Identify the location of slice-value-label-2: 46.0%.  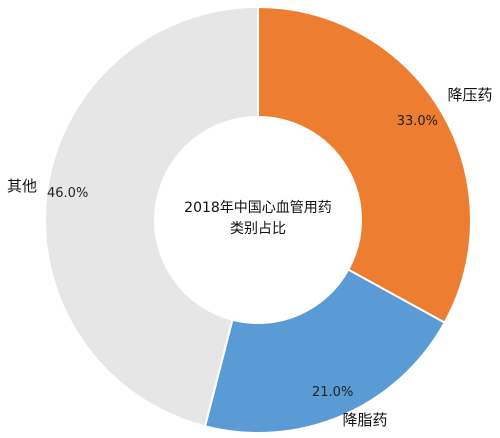
(67, 193).